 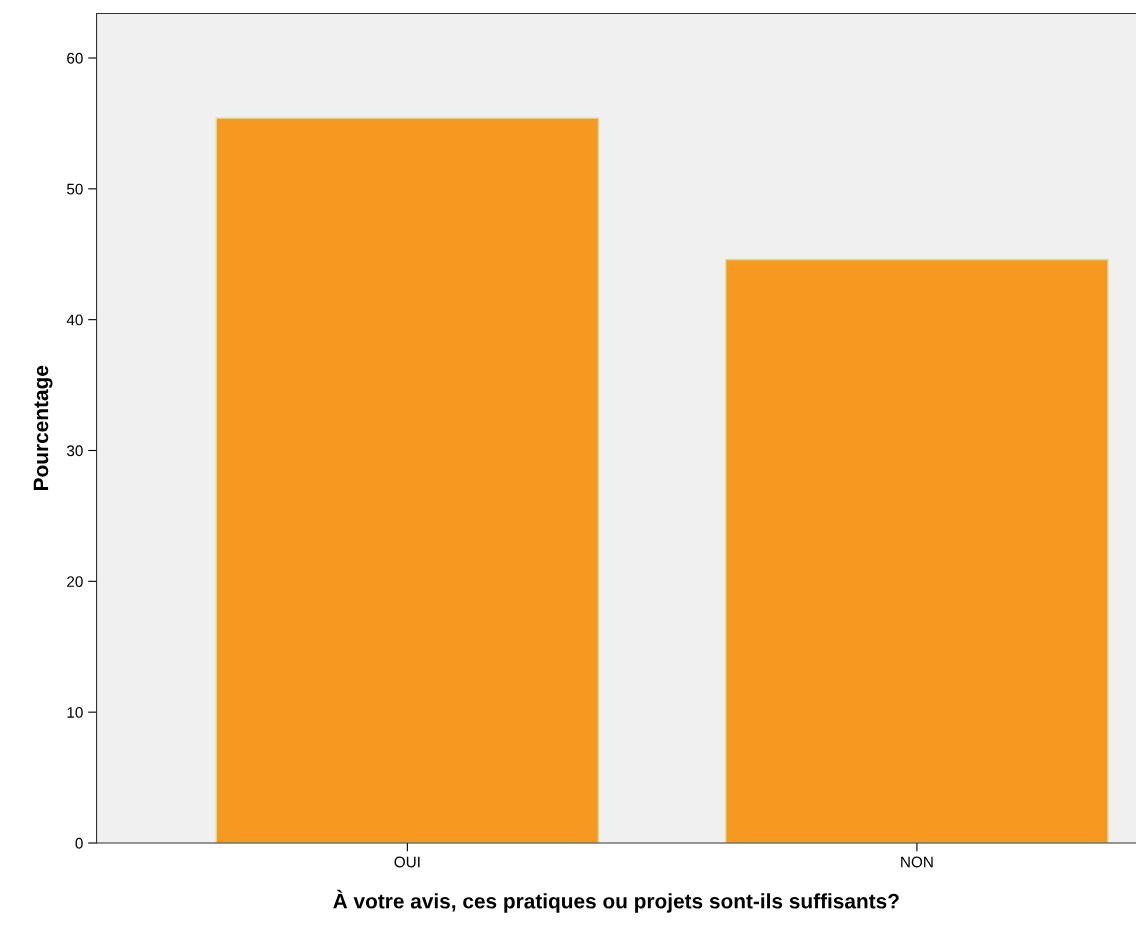 I want to click on x-tick-label: NON, so click(x=917, y=862).